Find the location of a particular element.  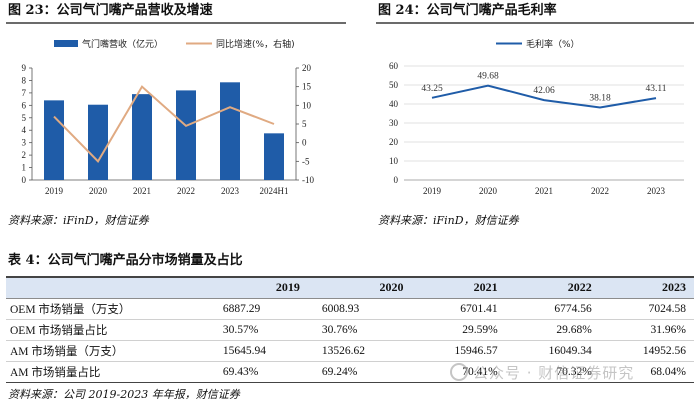

table-top-rule is located at coordinates (350, 277).